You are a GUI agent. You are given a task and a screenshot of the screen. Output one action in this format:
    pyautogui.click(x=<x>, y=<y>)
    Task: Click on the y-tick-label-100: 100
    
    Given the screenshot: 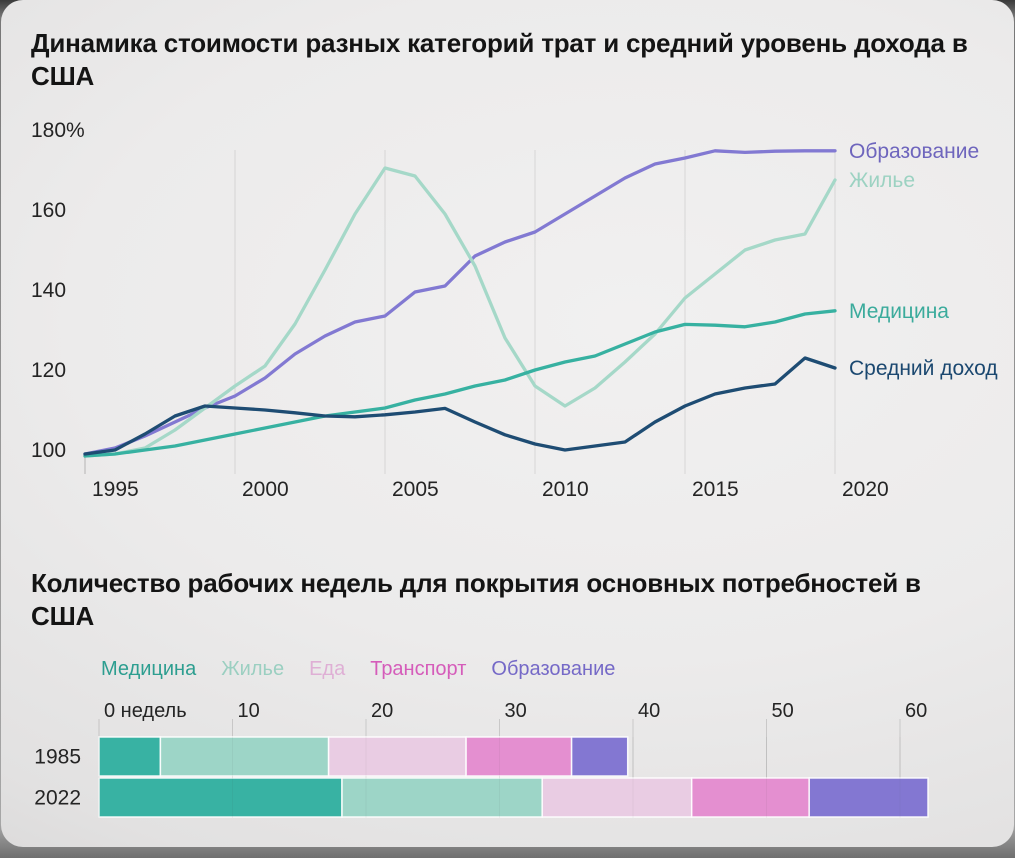 What is the action you would take?
    pyautogui.click(x=48, y=450)
    